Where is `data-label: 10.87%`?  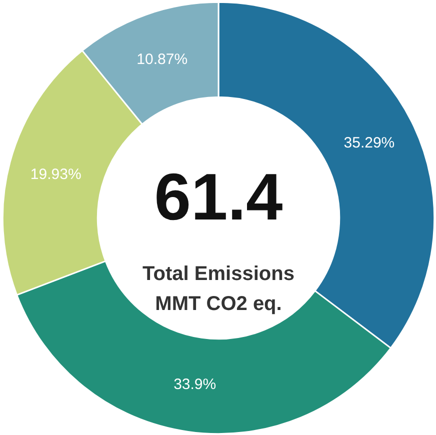 data-label: 10.87% is located at coordinates (162, 59).